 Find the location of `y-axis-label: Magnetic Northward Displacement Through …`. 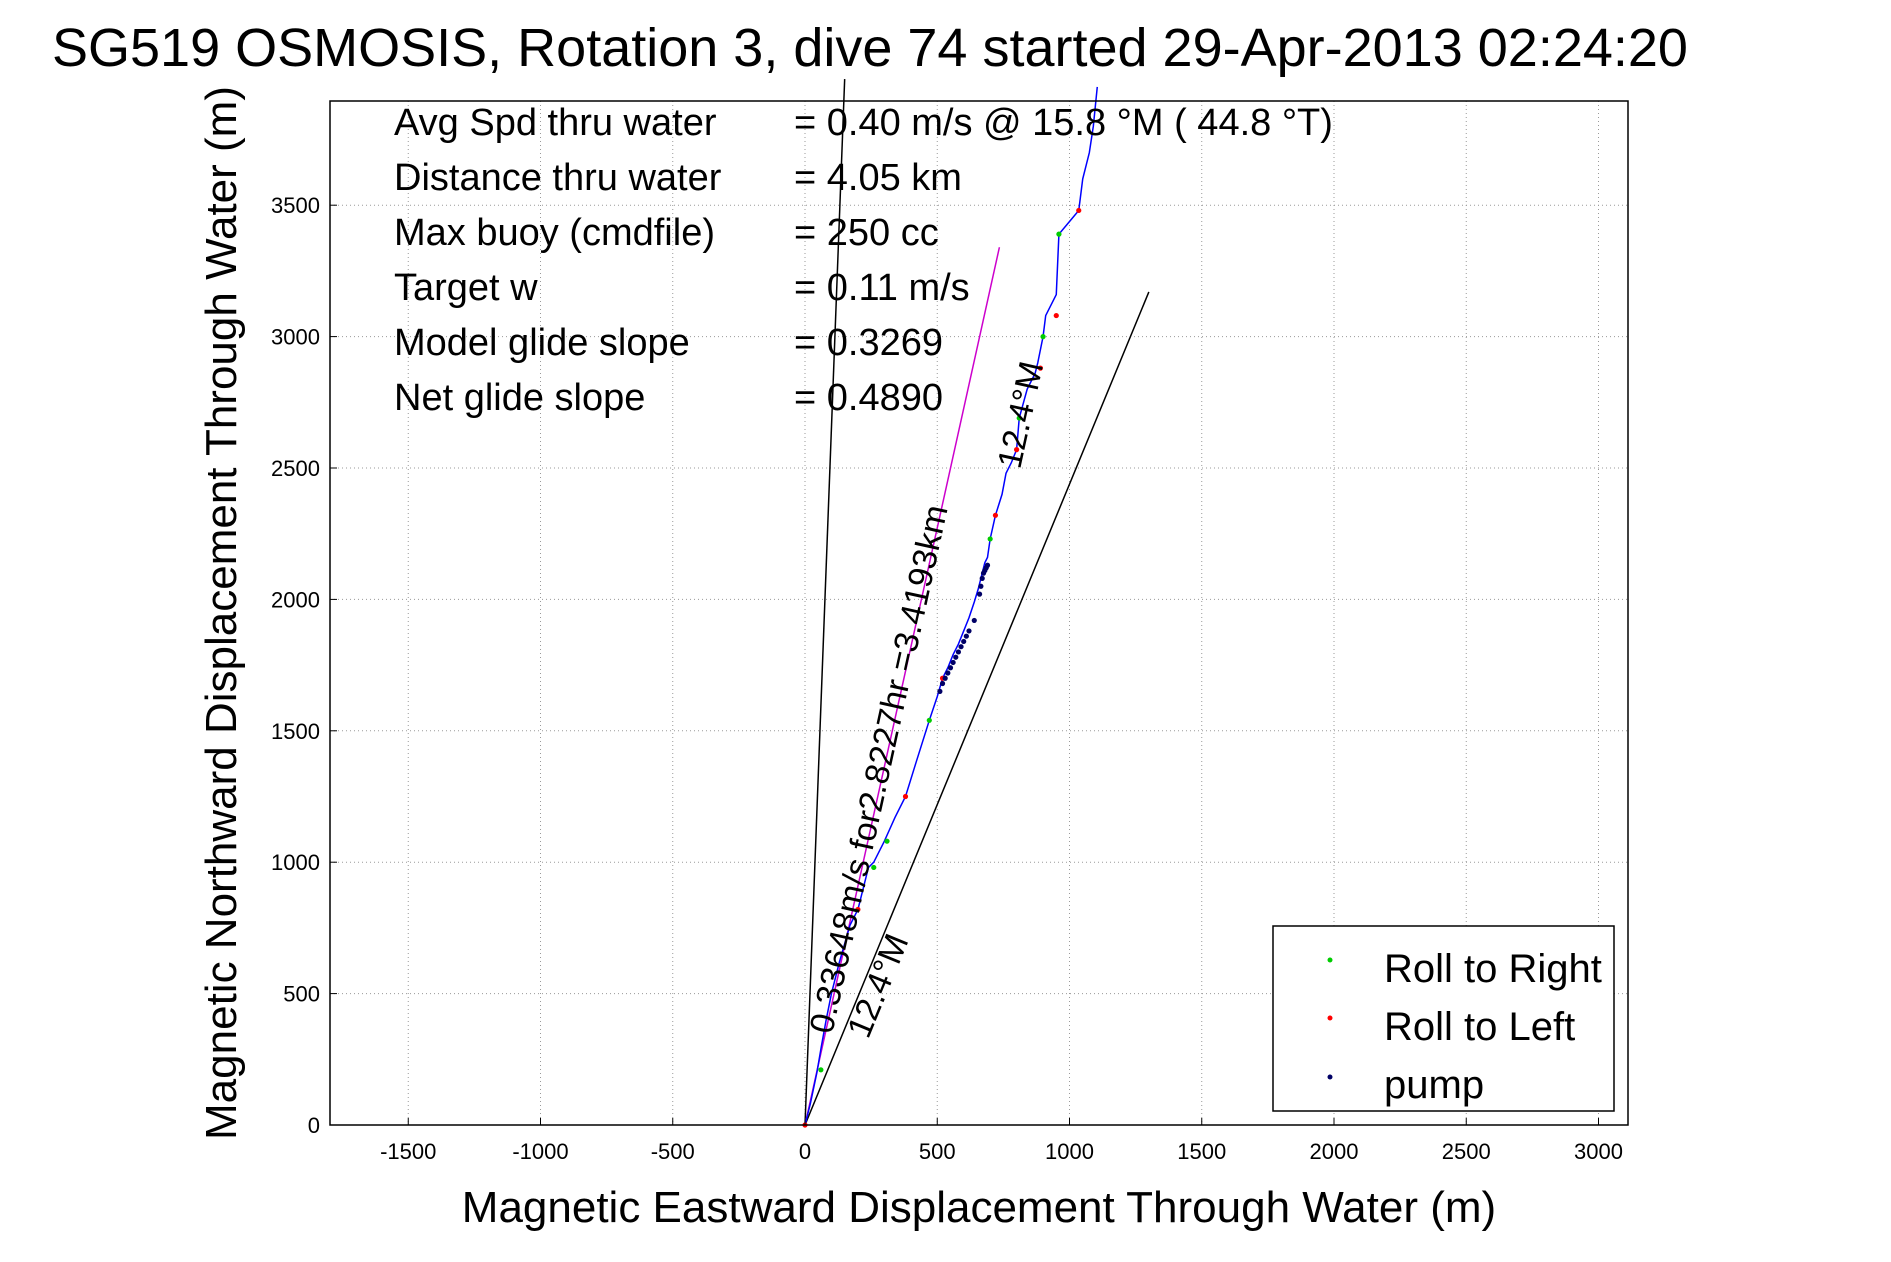

y-axis-label: Magnetic Northward Displacement Through … is located at coordinates (221, 613).